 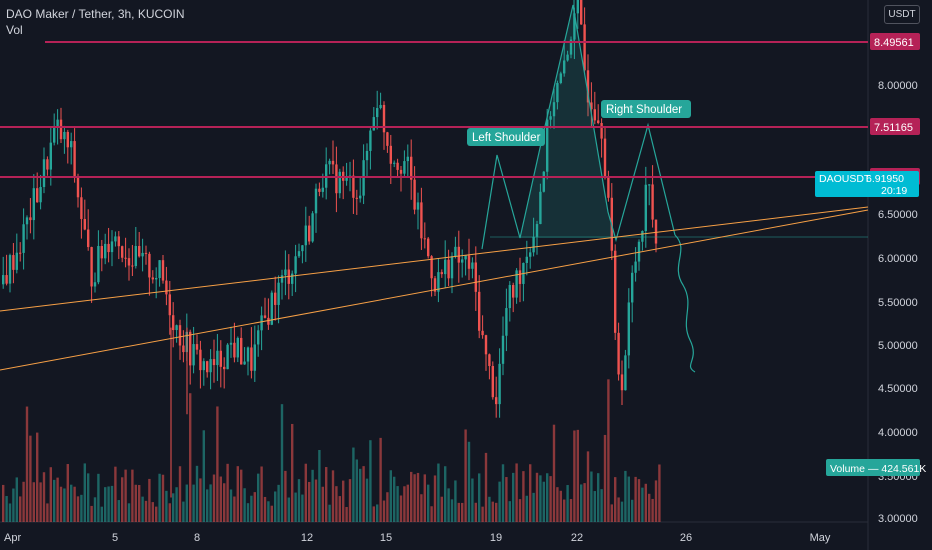 What do you see at coordinates (885, 179) in the screenshot?
I see `last-price-value: 6.91950` at bounding box center [885, 179].